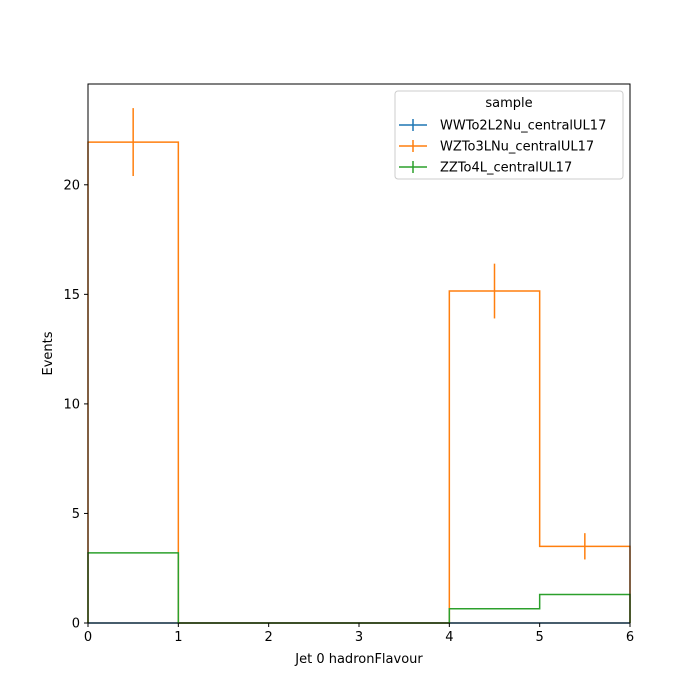  Describe the element at coordinates (540, 637) in the screenshot. I see `x-tick-label: 5` at that location.